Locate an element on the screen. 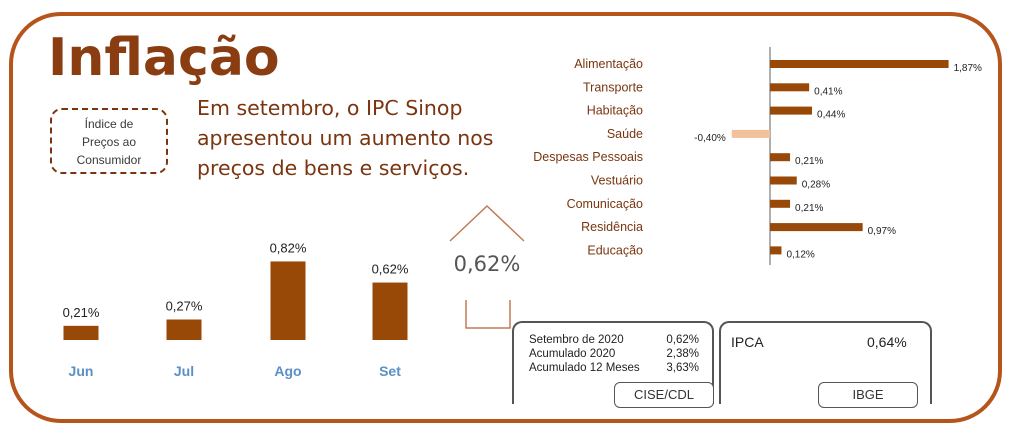 Image resolution: width=1019 pixels, height=443 pixels. summary-row: Acumulado 2020 2,38% is located at coordinates (613, 354).